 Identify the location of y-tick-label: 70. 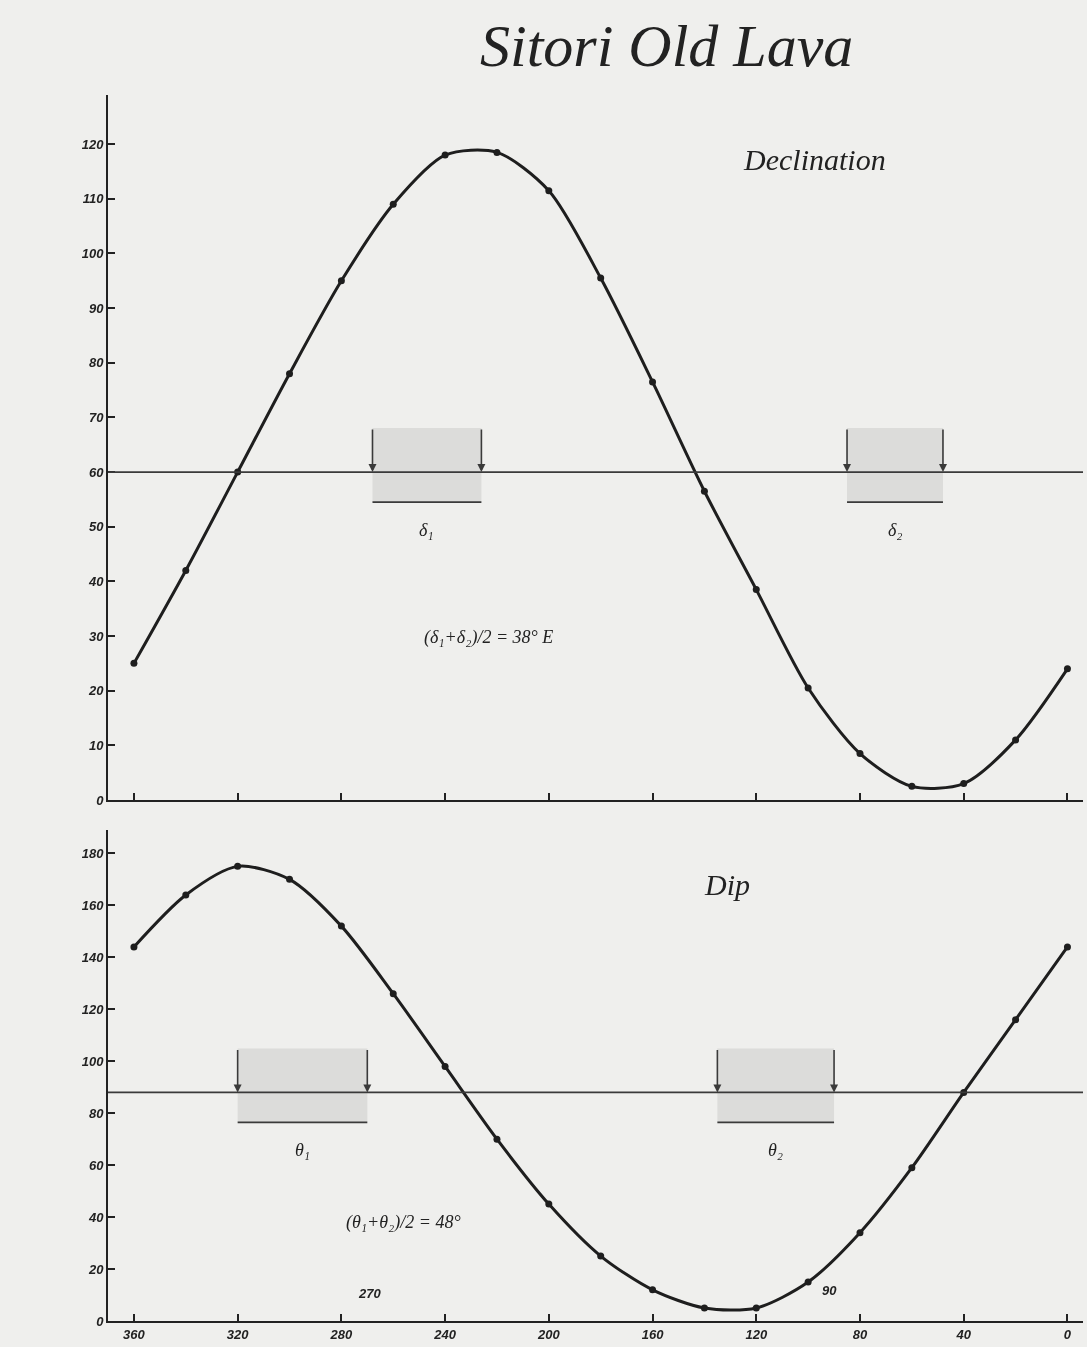
(96, 417).